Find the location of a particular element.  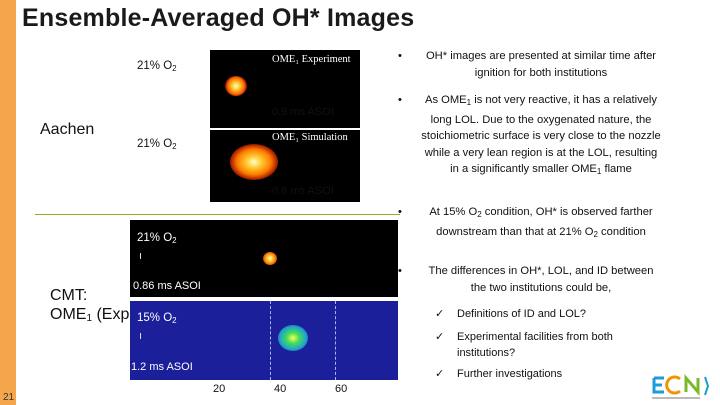

cmt-label: CMT: OME1 (Exp.) is located at coordinates (94, 307).